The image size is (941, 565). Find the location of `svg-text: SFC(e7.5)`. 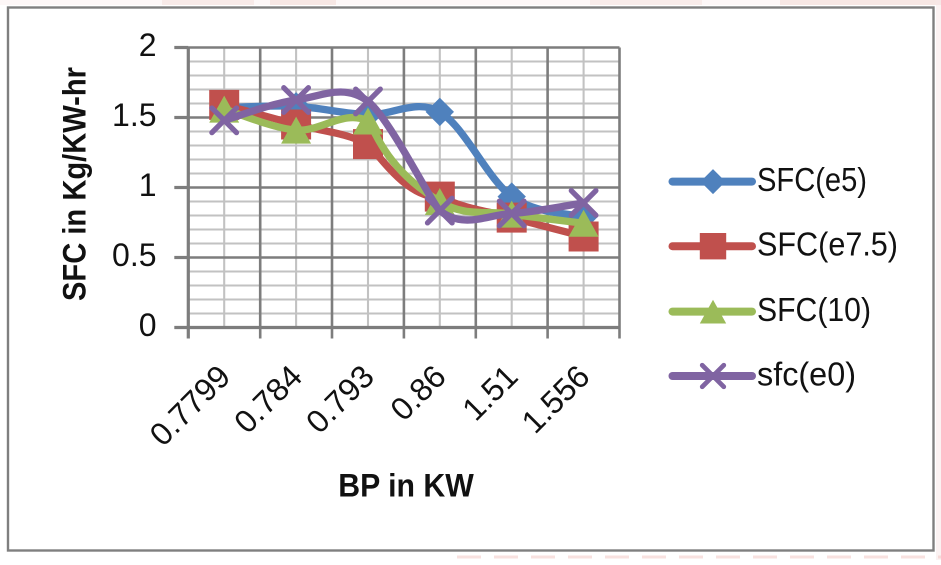

svg-text: SFC(e7.5) is located at coordinates (827, 244).